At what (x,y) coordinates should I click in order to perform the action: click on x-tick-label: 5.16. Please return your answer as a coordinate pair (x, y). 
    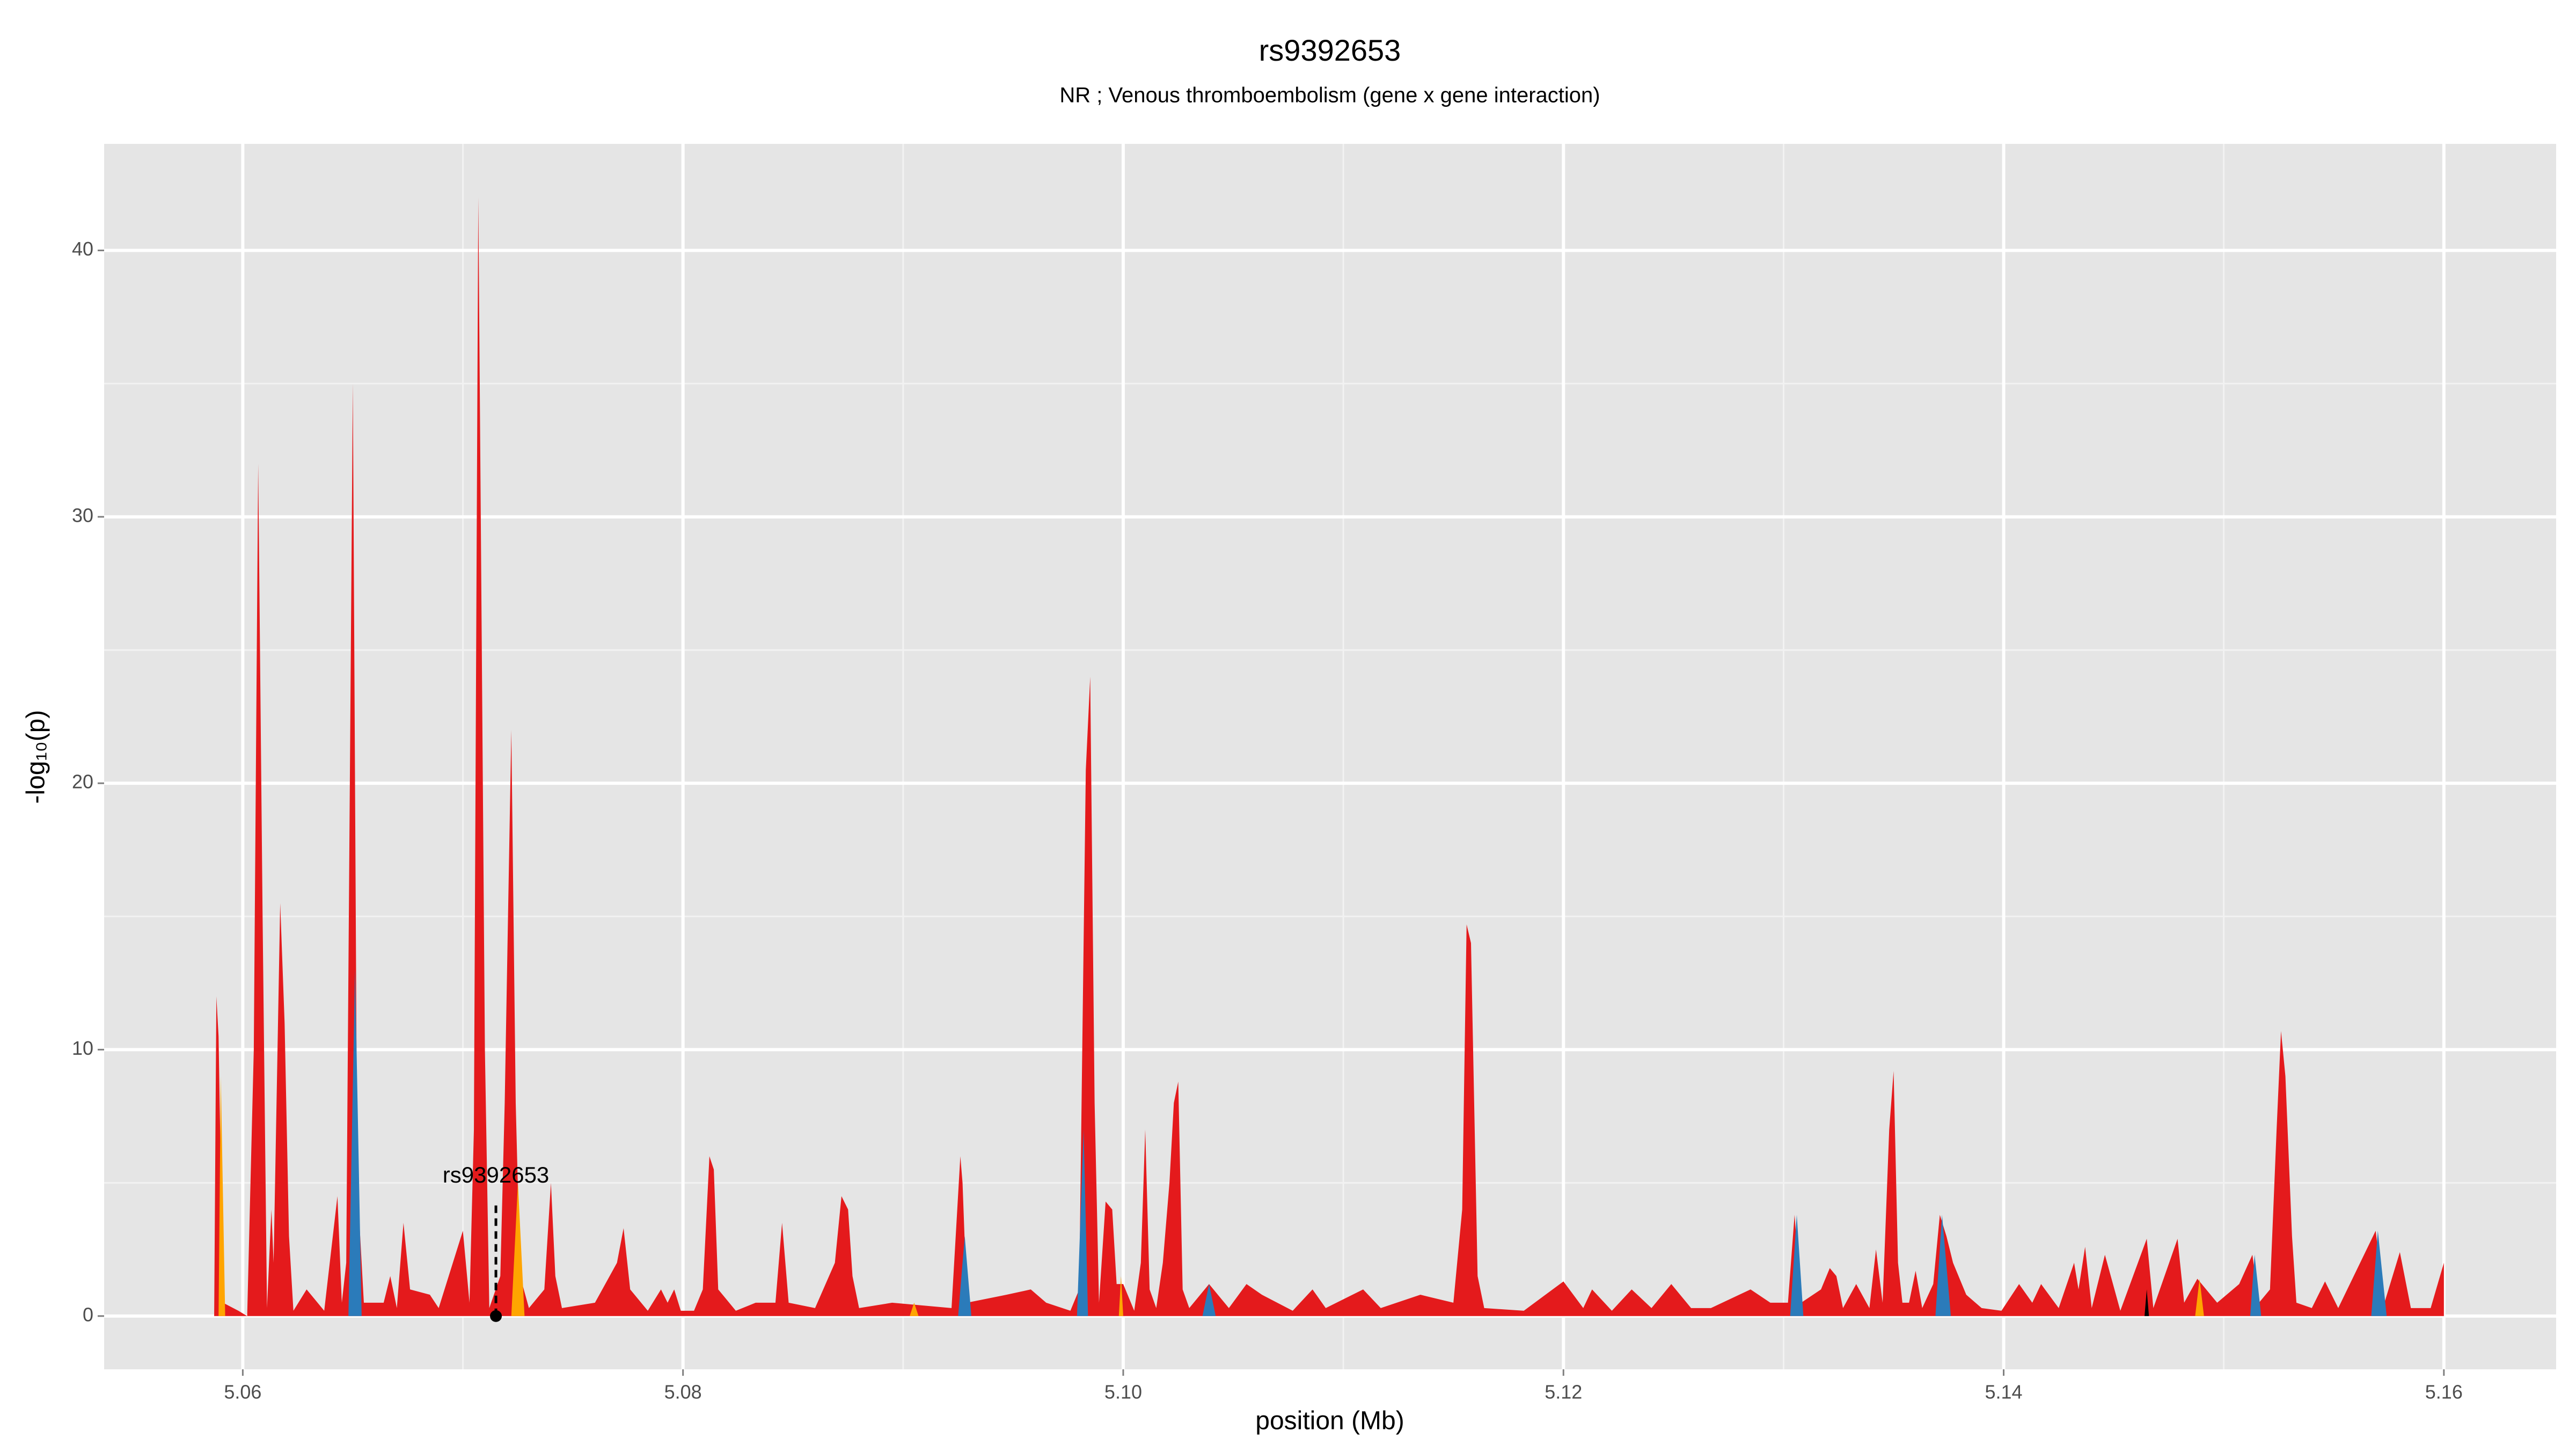
    Looking at the image, I should click on (2444, 1392).